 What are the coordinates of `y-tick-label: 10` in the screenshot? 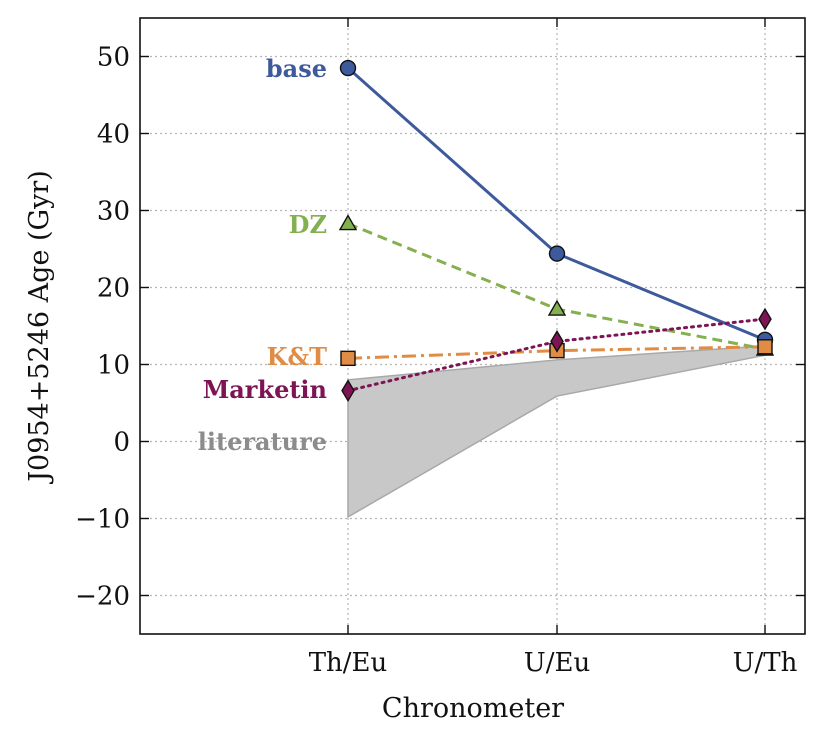 It's located at (113, 366).